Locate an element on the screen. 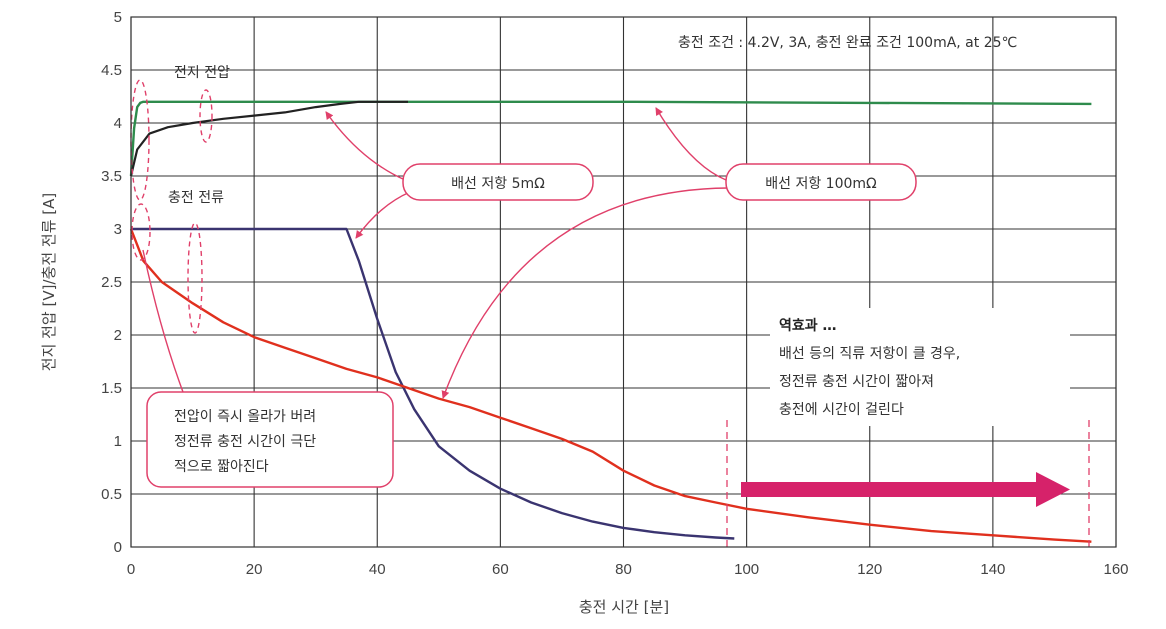 The width and height of the screenshot is (1166, 629). callout-100m-text: 배선 저항 100mΩ is located at coordinates (821, 184).